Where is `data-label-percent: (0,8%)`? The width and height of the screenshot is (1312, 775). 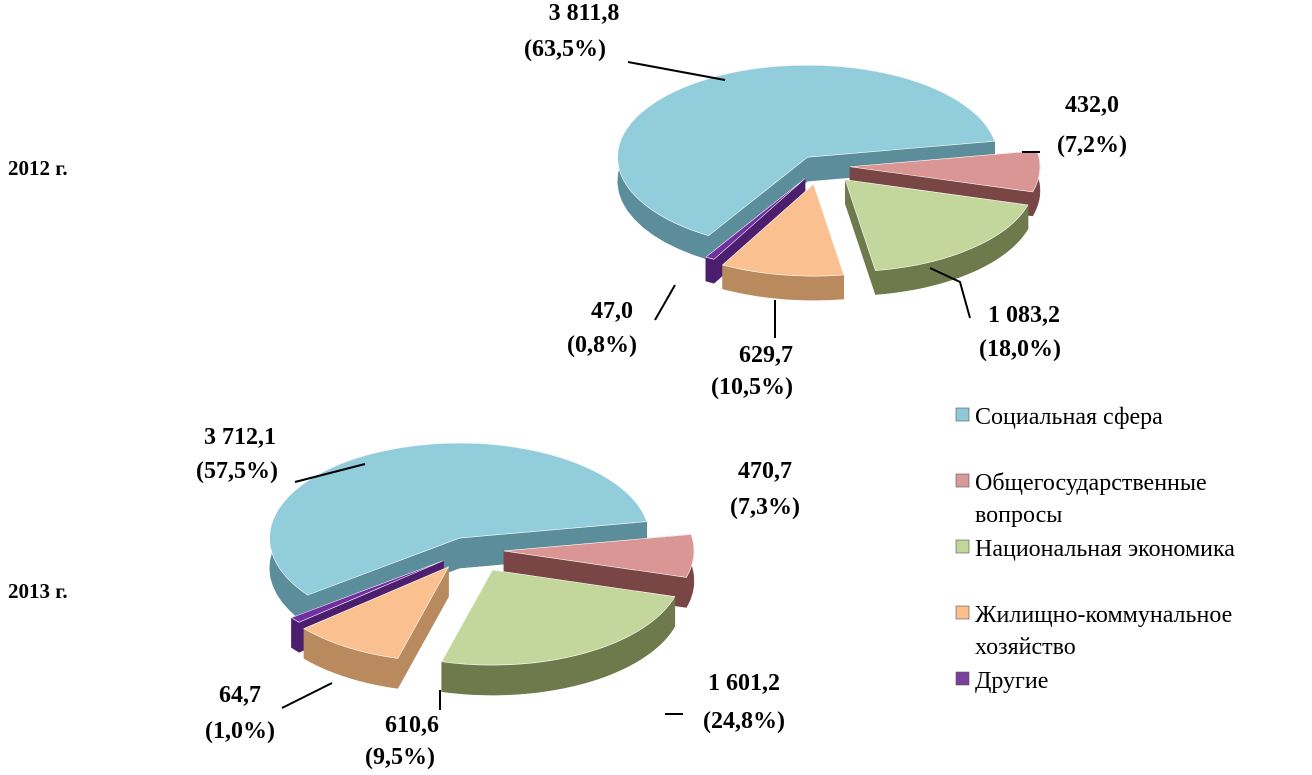
data-label-percent: (0,8%) is located at coordinates (602, 345).